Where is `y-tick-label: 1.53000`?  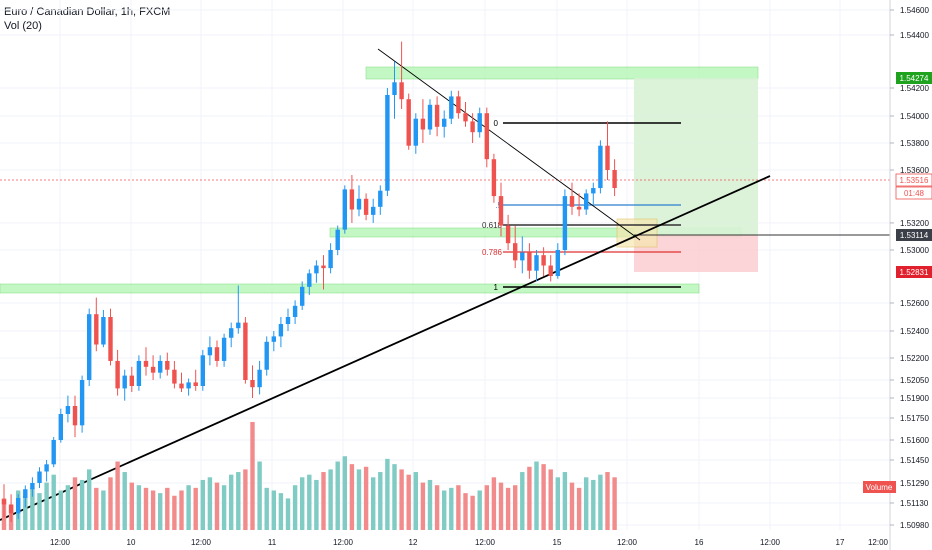
y-tick-label: 1.53000 is located at coordinates (914, 250).